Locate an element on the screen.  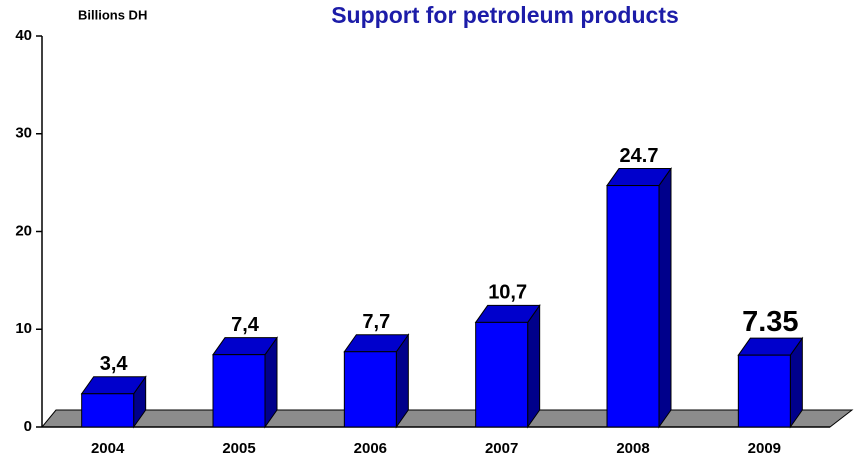
y-tick-label: 10 is located at coordinates (23, 328).